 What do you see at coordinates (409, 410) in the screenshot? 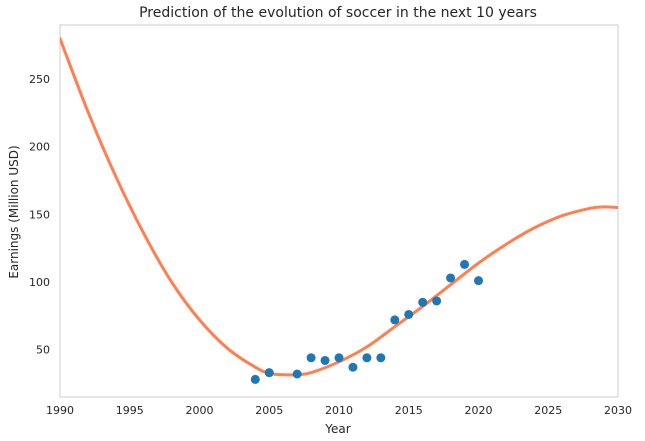
I see `x-tick-label: 2015` at bounding box center [409, 410].